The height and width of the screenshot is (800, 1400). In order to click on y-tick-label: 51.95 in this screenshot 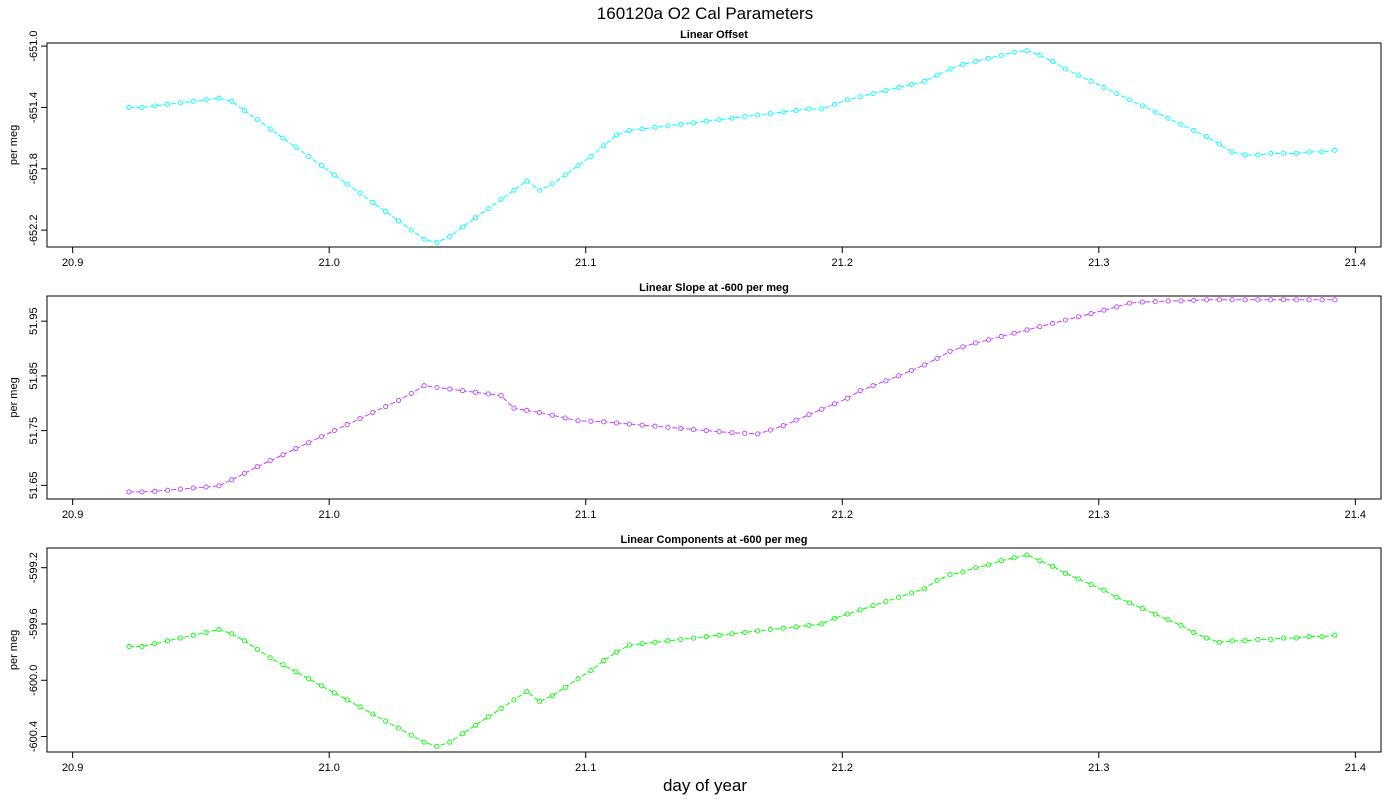, I will do `click(34, 321)`.